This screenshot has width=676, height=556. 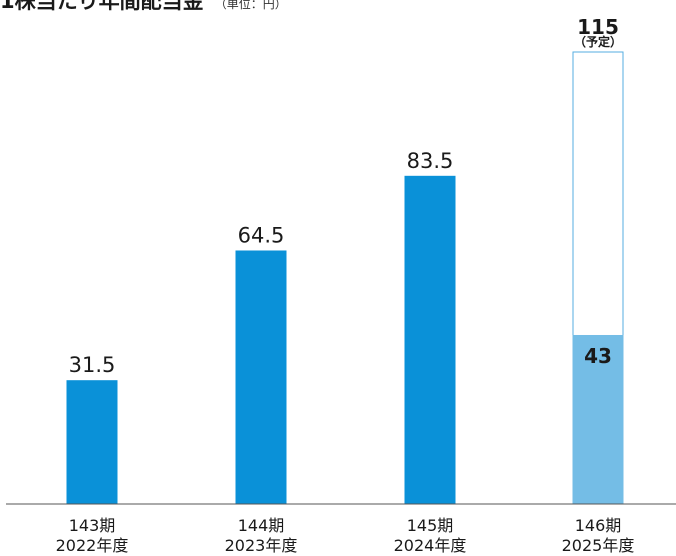 What do you see at coordinates (430, 545) in the screenshot?
I see `category-year-2: 2024年度` at bounding box center [430, 545].